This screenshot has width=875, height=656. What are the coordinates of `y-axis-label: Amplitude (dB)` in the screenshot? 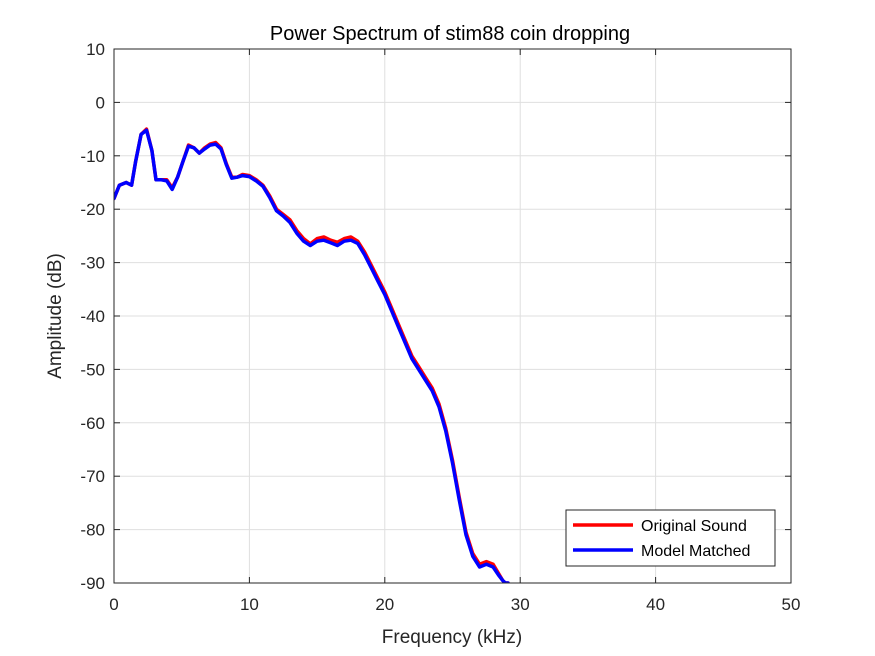 It's located at (55, 316).